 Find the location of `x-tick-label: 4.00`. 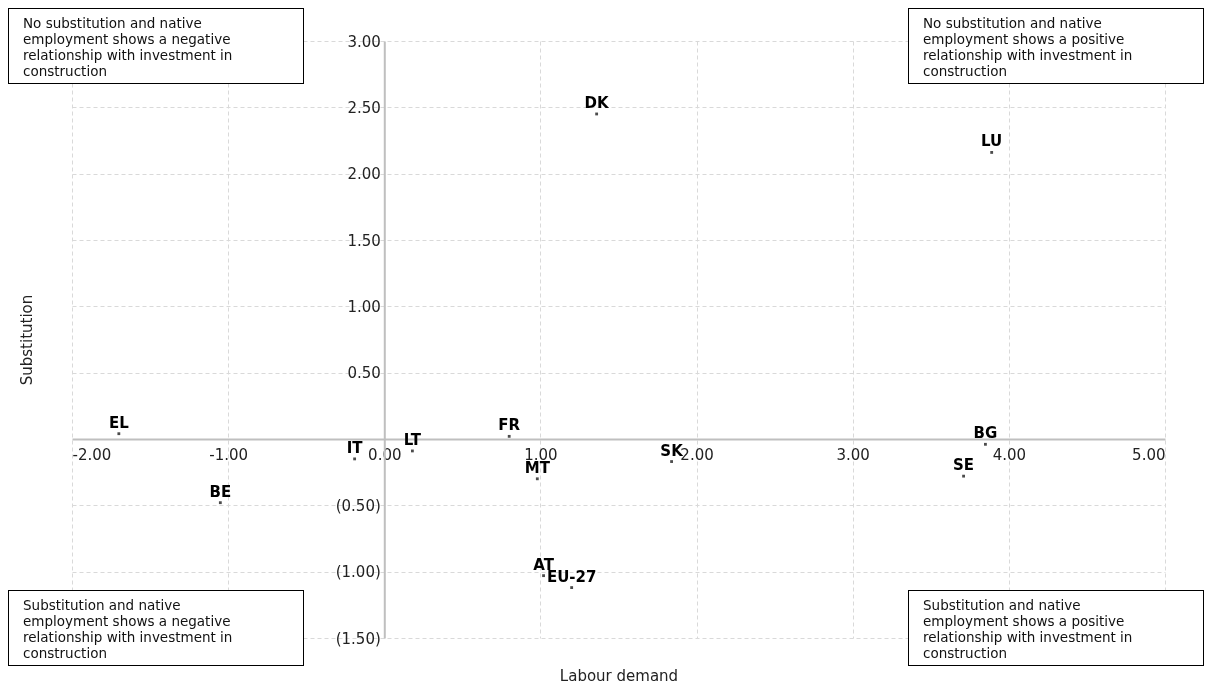

x-tick-label: 4.00 is located at coordinates (1009, 454).